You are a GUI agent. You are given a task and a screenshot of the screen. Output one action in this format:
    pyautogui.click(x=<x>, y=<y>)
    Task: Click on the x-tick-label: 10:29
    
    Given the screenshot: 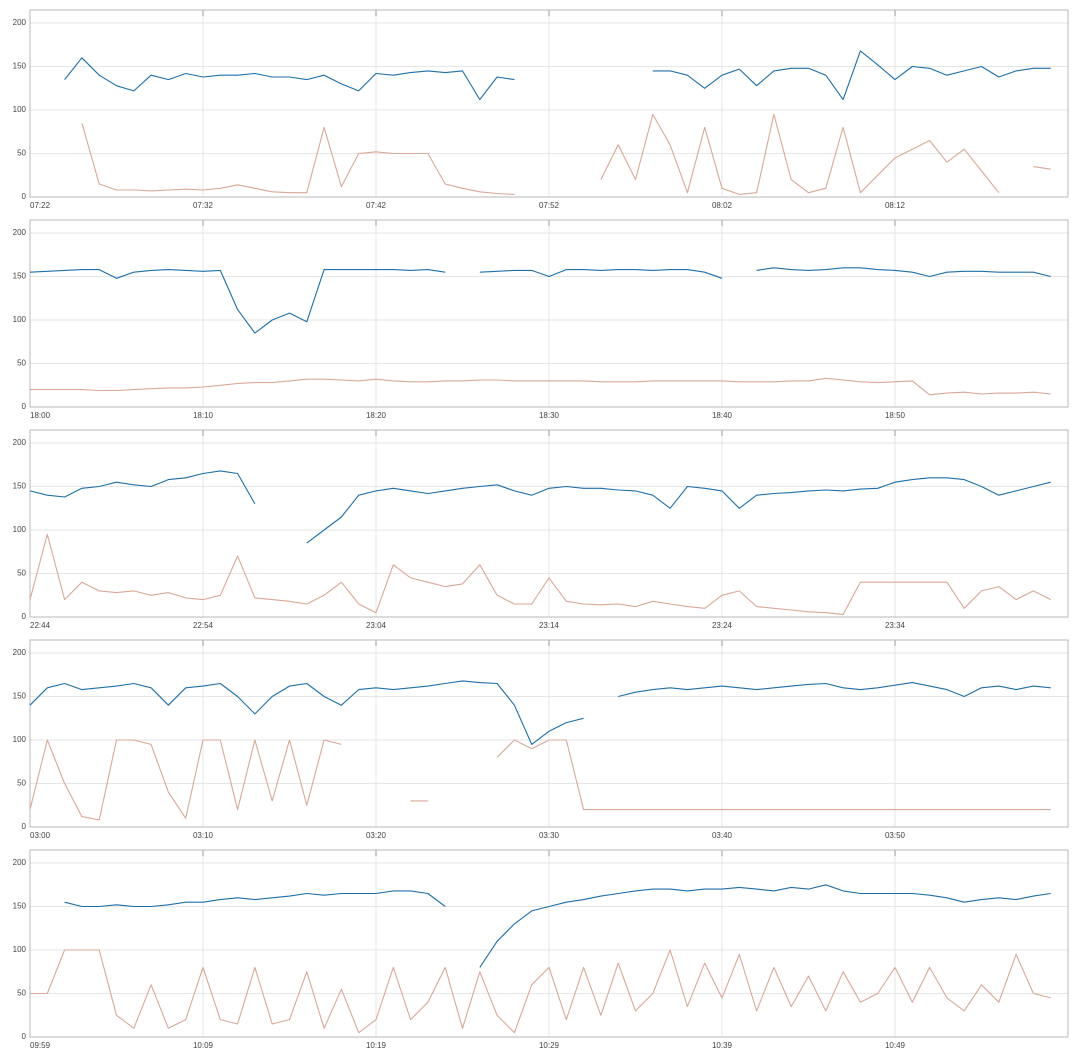 What is the action you would take?
    pyautogui.click(x=549, y=1045)
    